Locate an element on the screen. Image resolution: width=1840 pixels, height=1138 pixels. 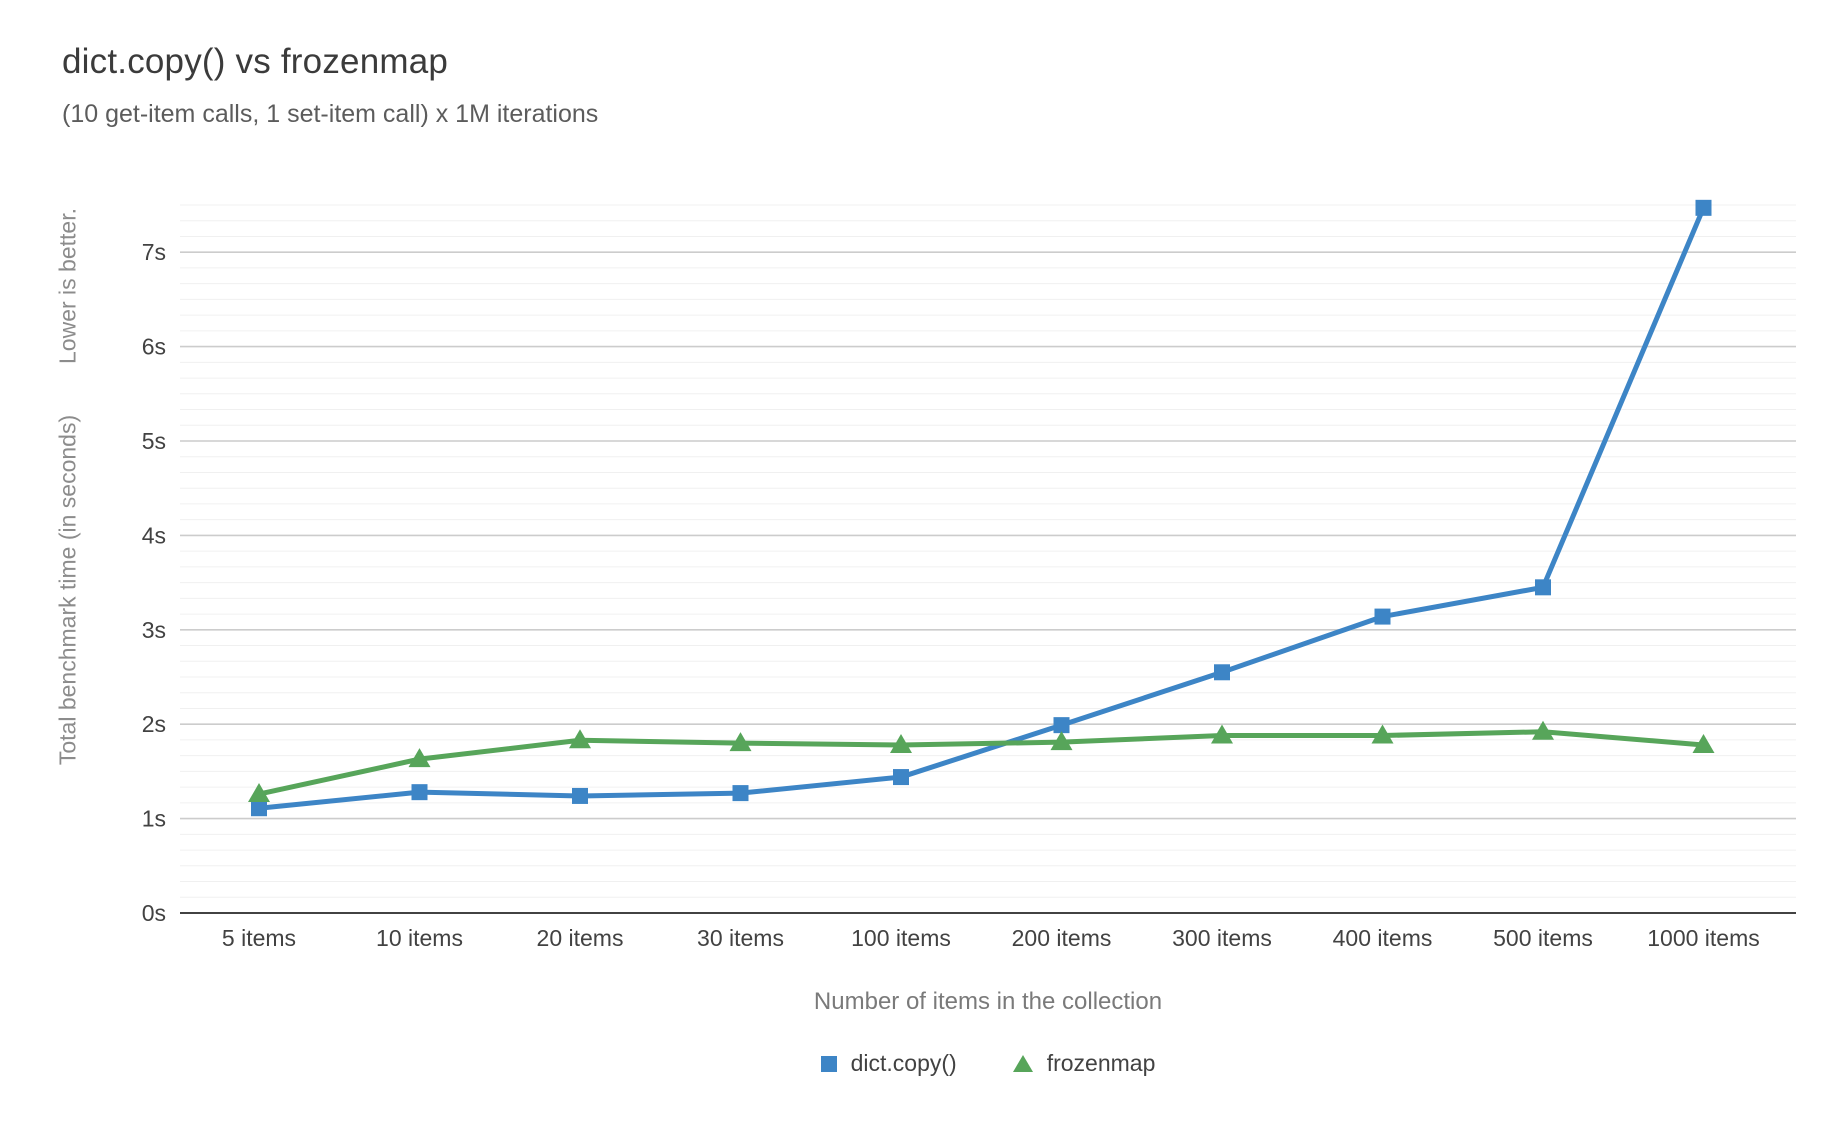
series-line-frozenmap is located at coordinates (981, 763).